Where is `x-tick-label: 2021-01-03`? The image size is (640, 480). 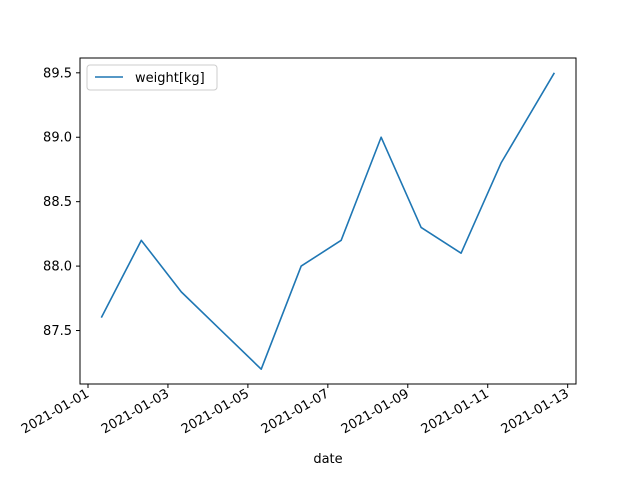
x-tick-label: 2021-01-03 is located at coordinates (135, 411).